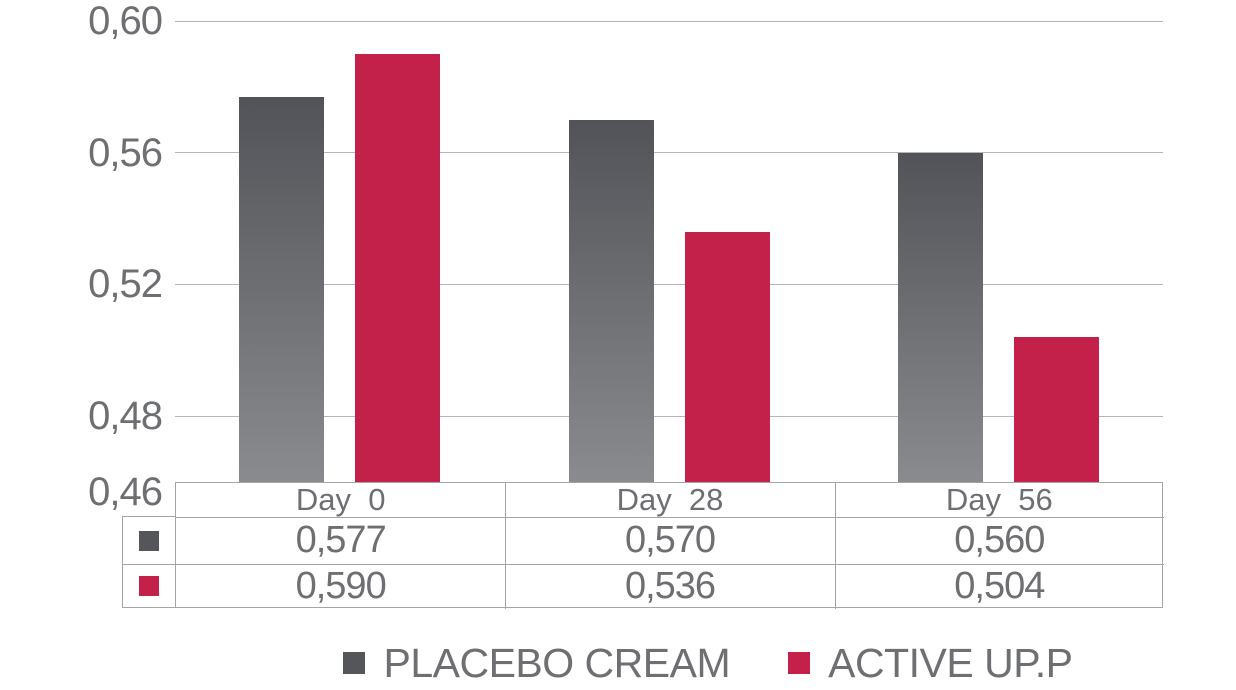  I want to click on table-header-day-56: Day 56, so click(999, 499).